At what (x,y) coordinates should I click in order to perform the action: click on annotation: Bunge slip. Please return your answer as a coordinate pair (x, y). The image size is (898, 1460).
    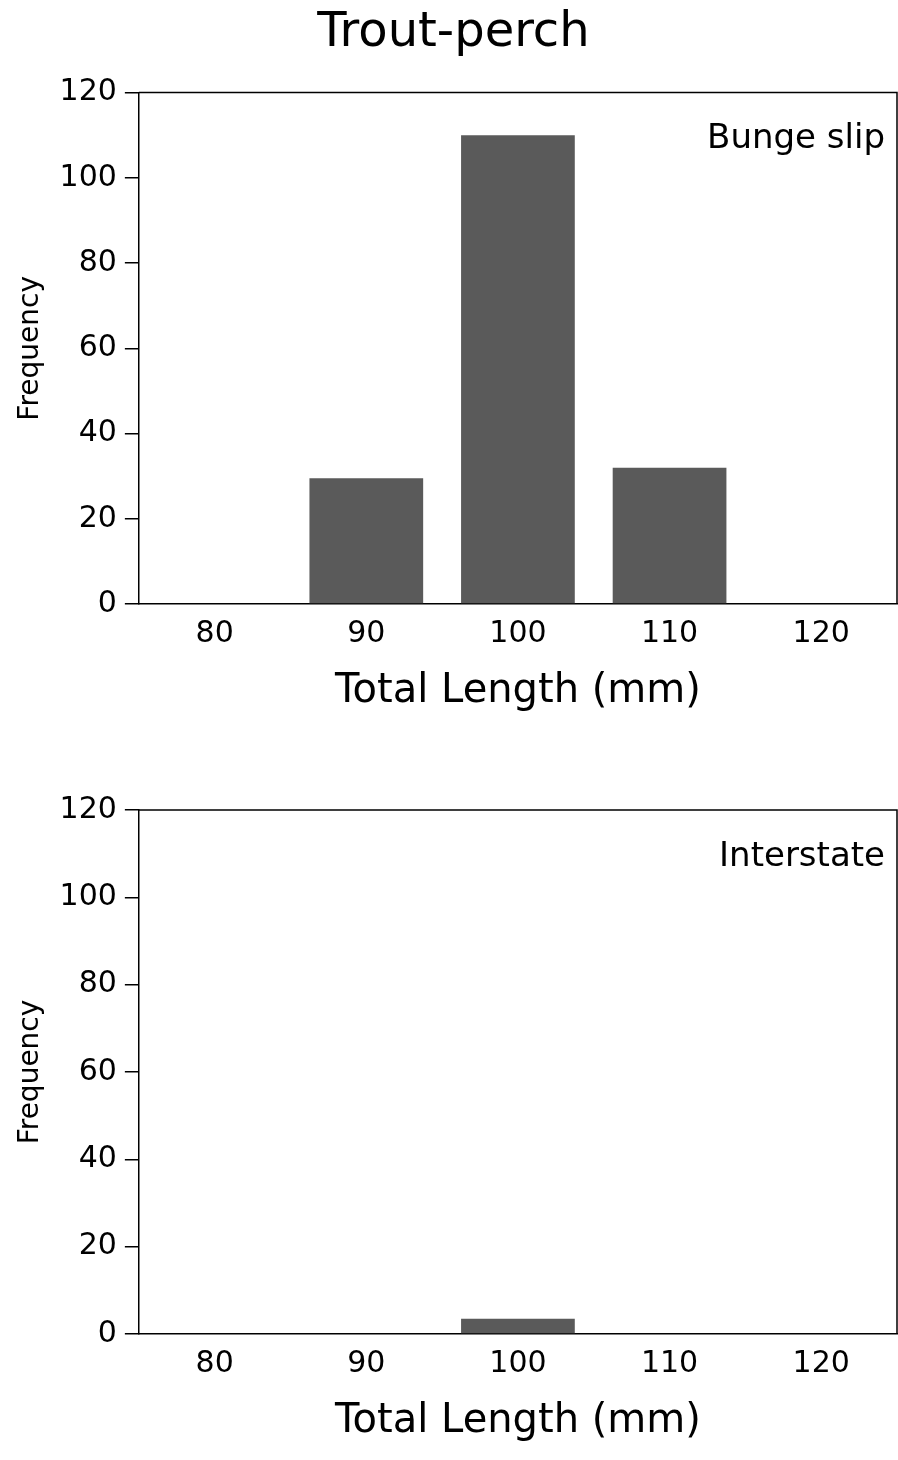
    Looking at the image, I should click on (796, 136).